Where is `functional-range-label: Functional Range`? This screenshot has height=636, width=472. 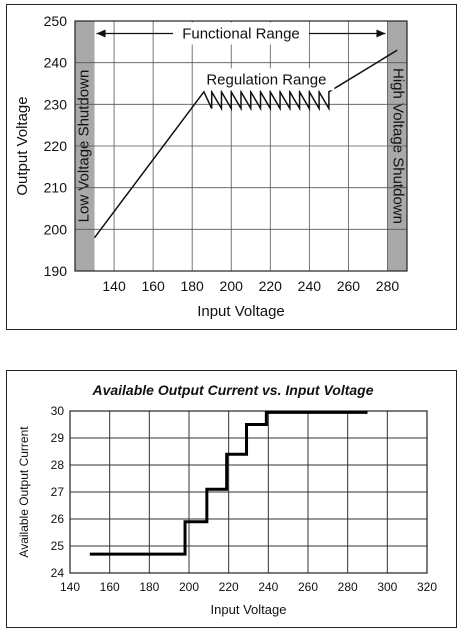 functional-range-label: Functional Range is located at coordinates (241, 34).